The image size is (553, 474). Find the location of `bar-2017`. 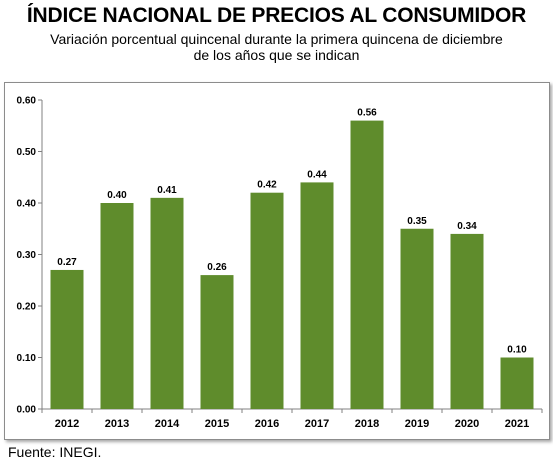

bar-2017 is located at coordinates (317, 295).